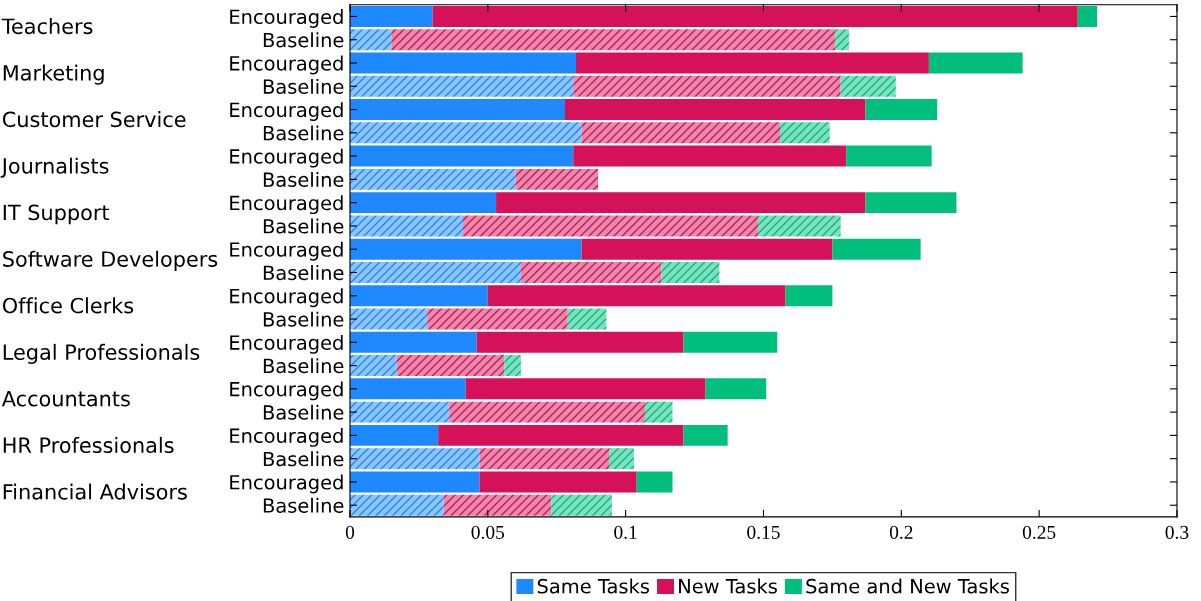 The height and width of the screenshot is (601, 1201). I want to click on text: Journalists, so click(54, 167).